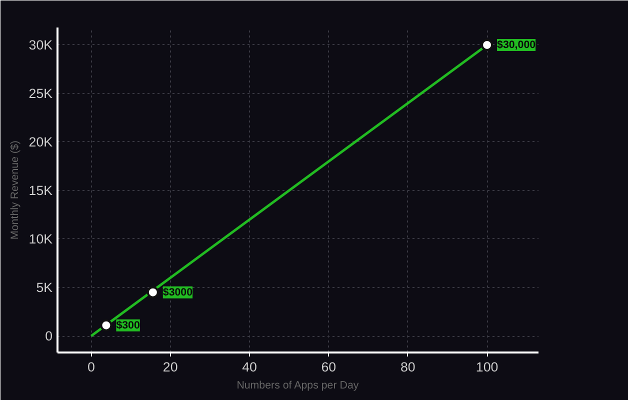 The height and width of the screenshot is (400, 628). I want to click on annotation: $30,000, so click(516, 44).